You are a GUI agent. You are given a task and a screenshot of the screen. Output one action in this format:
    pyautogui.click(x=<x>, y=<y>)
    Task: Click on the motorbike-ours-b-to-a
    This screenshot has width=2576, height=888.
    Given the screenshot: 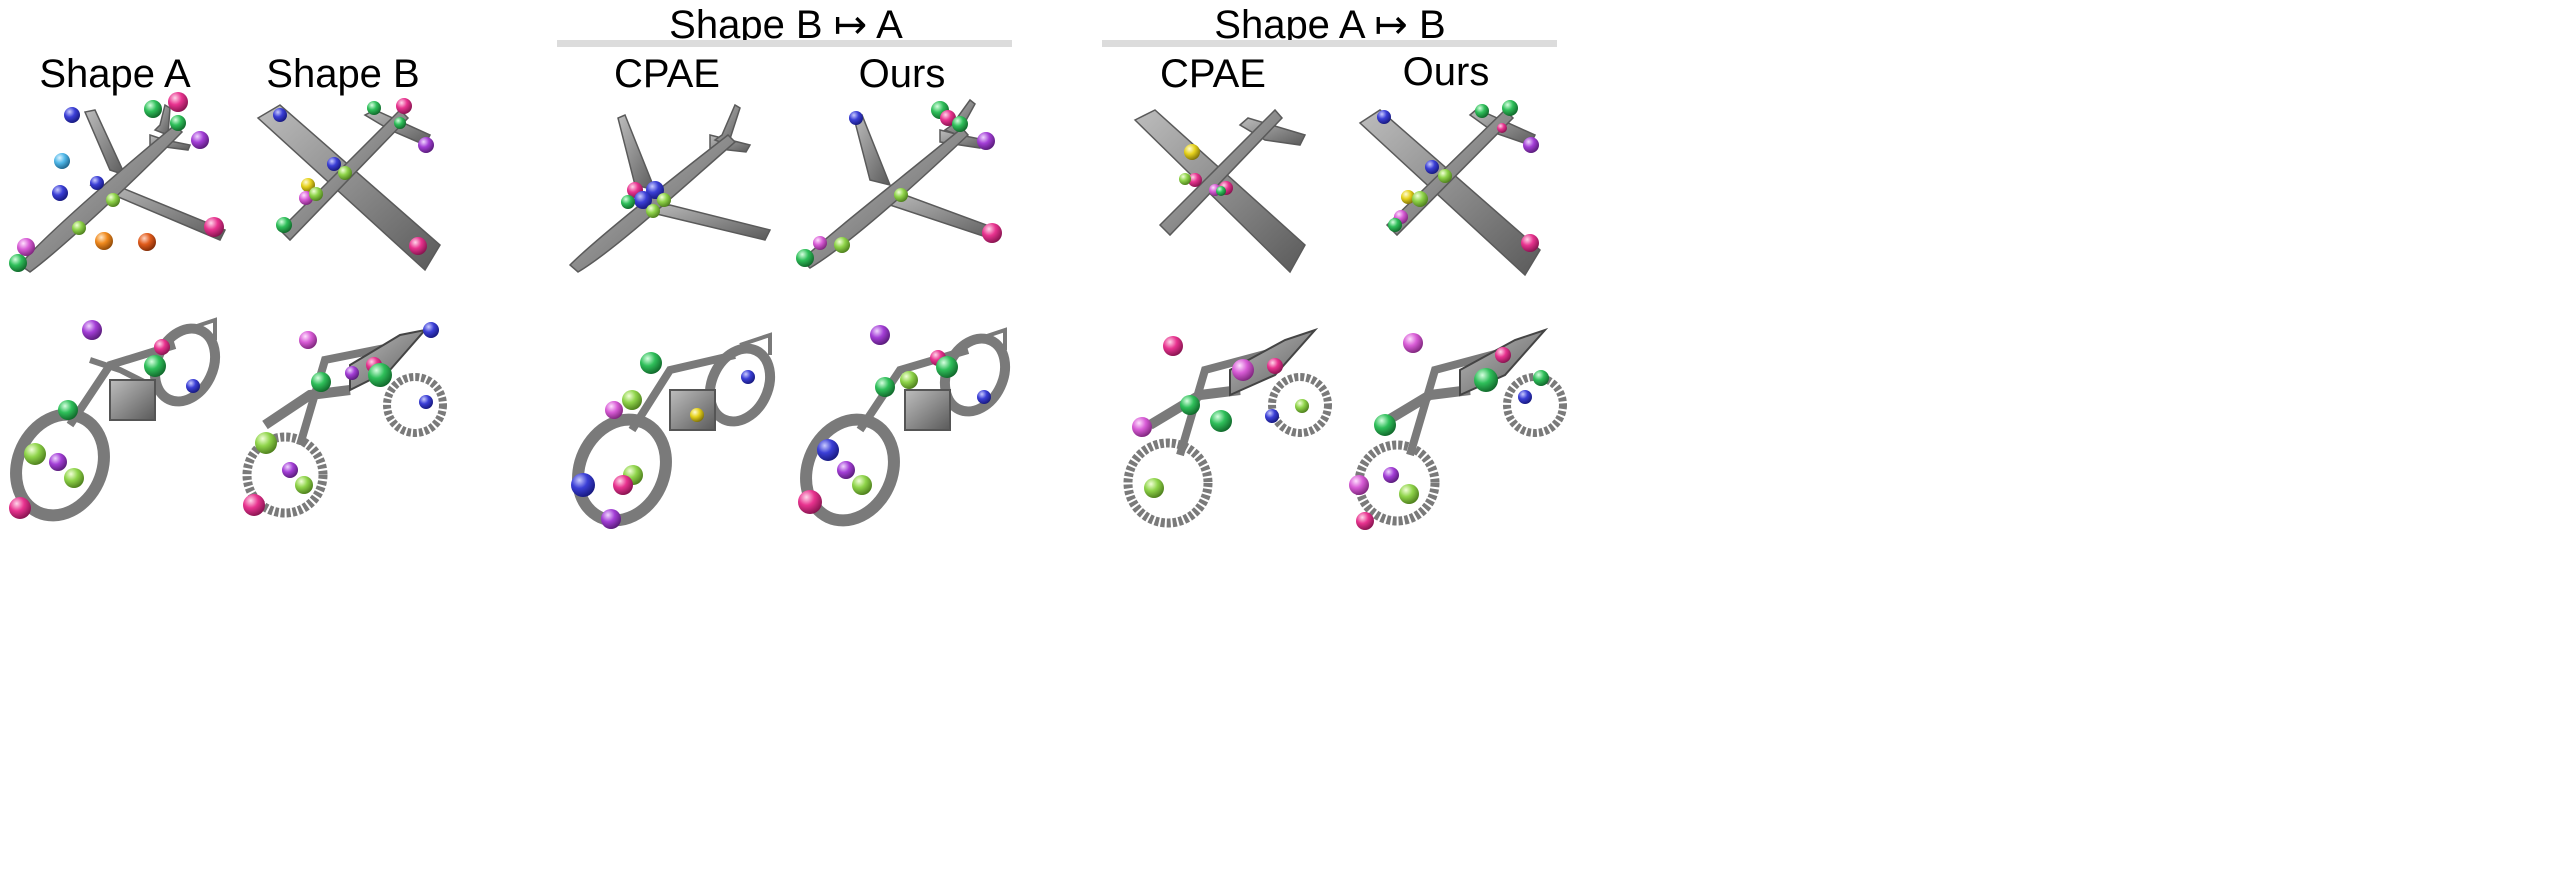 What is the action you would take?
    pyautogui.click(x=904, y=426)
    